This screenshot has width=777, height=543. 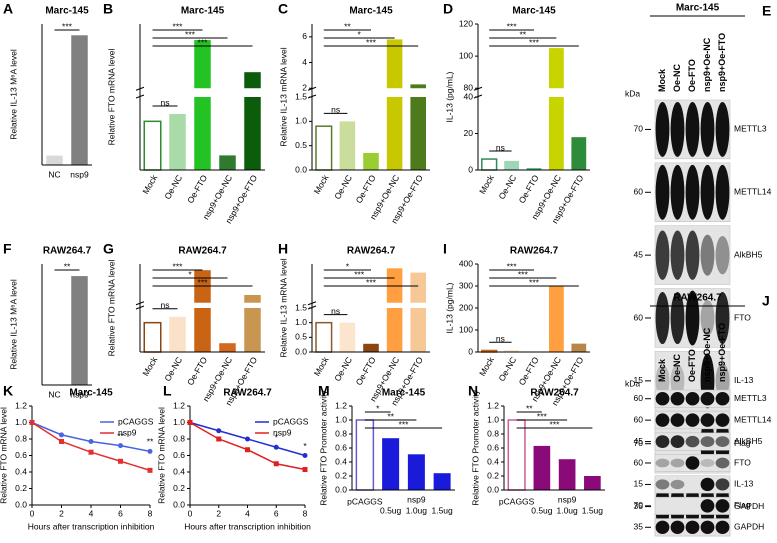 I want to click on y-axis-label: IL-13 (pg/mL), so click(x=449, y=307).